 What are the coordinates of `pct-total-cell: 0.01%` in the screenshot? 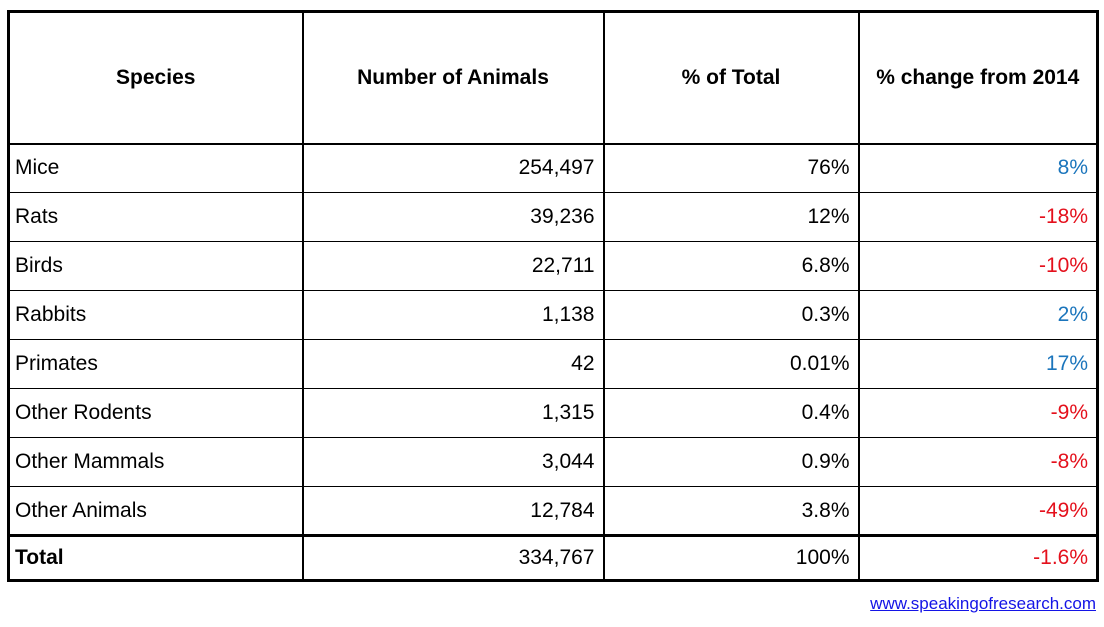 It's located at (730, 364).